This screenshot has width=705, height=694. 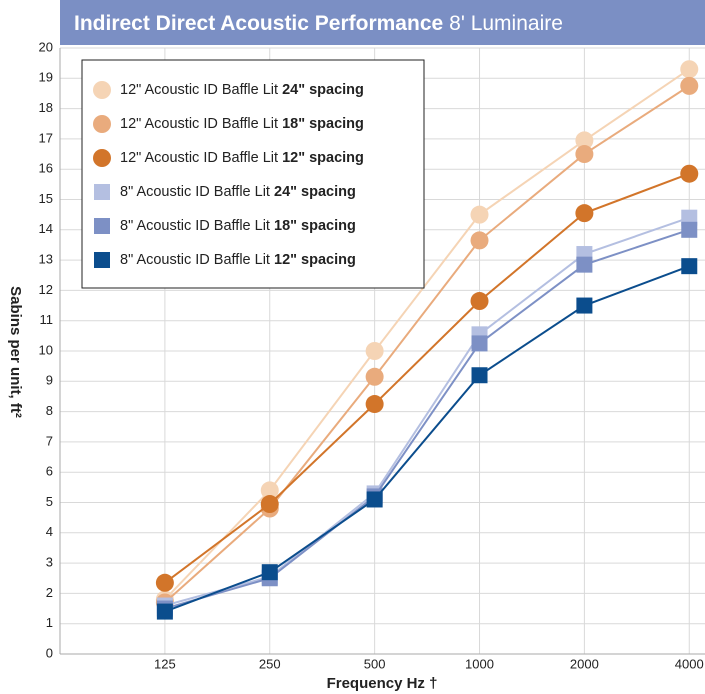 I want to click on y-tick-label: 9, so click(x=49, y=380).